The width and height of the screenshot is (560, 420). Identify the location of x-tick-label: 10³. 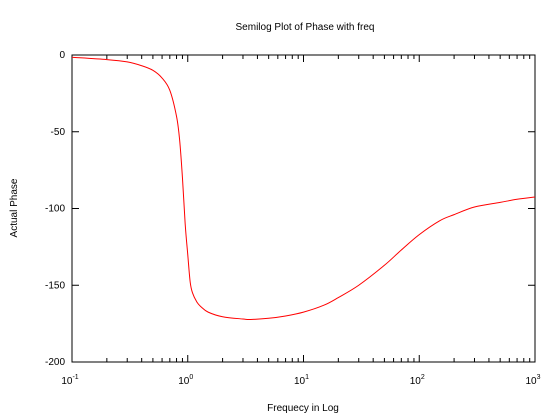
(532, 380).